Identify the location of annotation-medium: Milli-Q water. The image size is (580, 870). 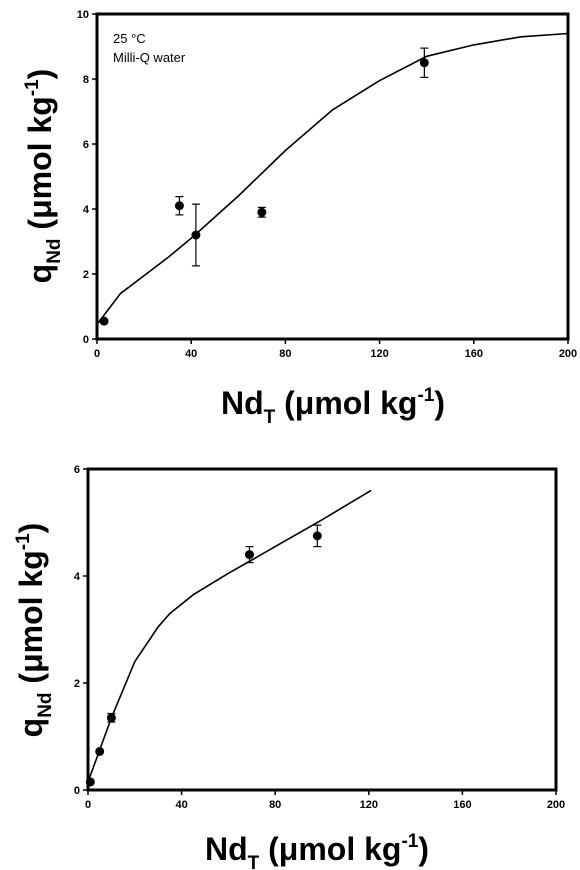
(149, 57).